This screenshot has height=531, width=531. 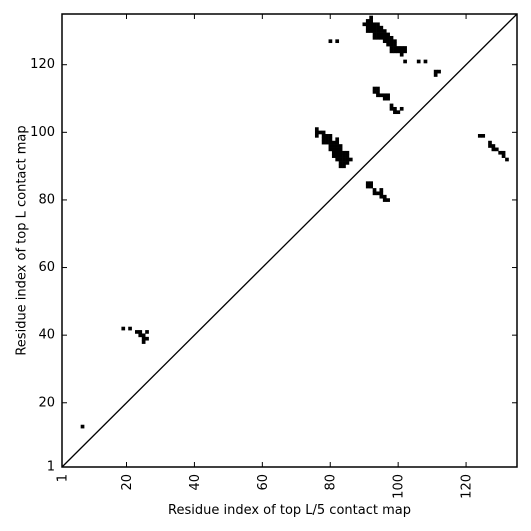 I want to click on x-tick-label: 100, so click(x=399, y=486).